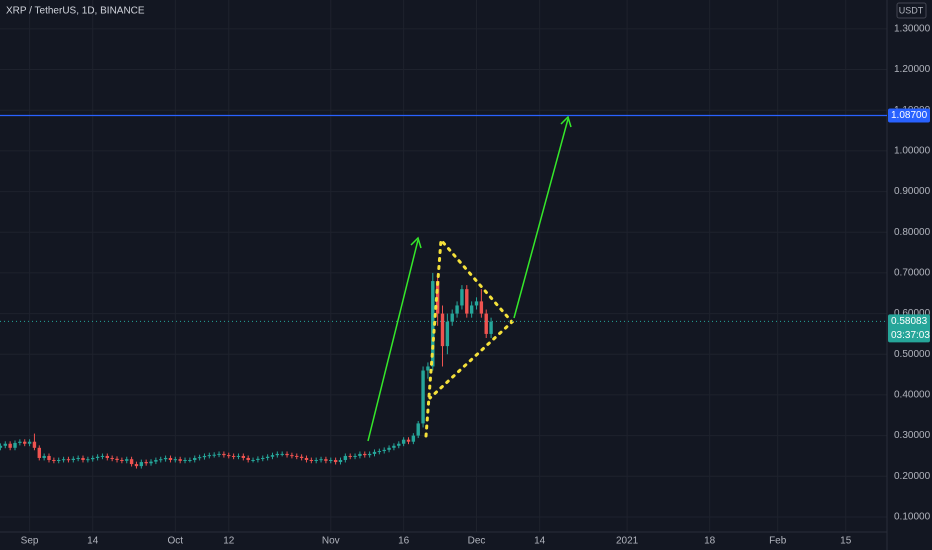 The height and width of the screenshot is (550, 932). Describe the element at coordinates (912, 29) in the screenshot. I see `y-tick-label: 1.30000` at that location.